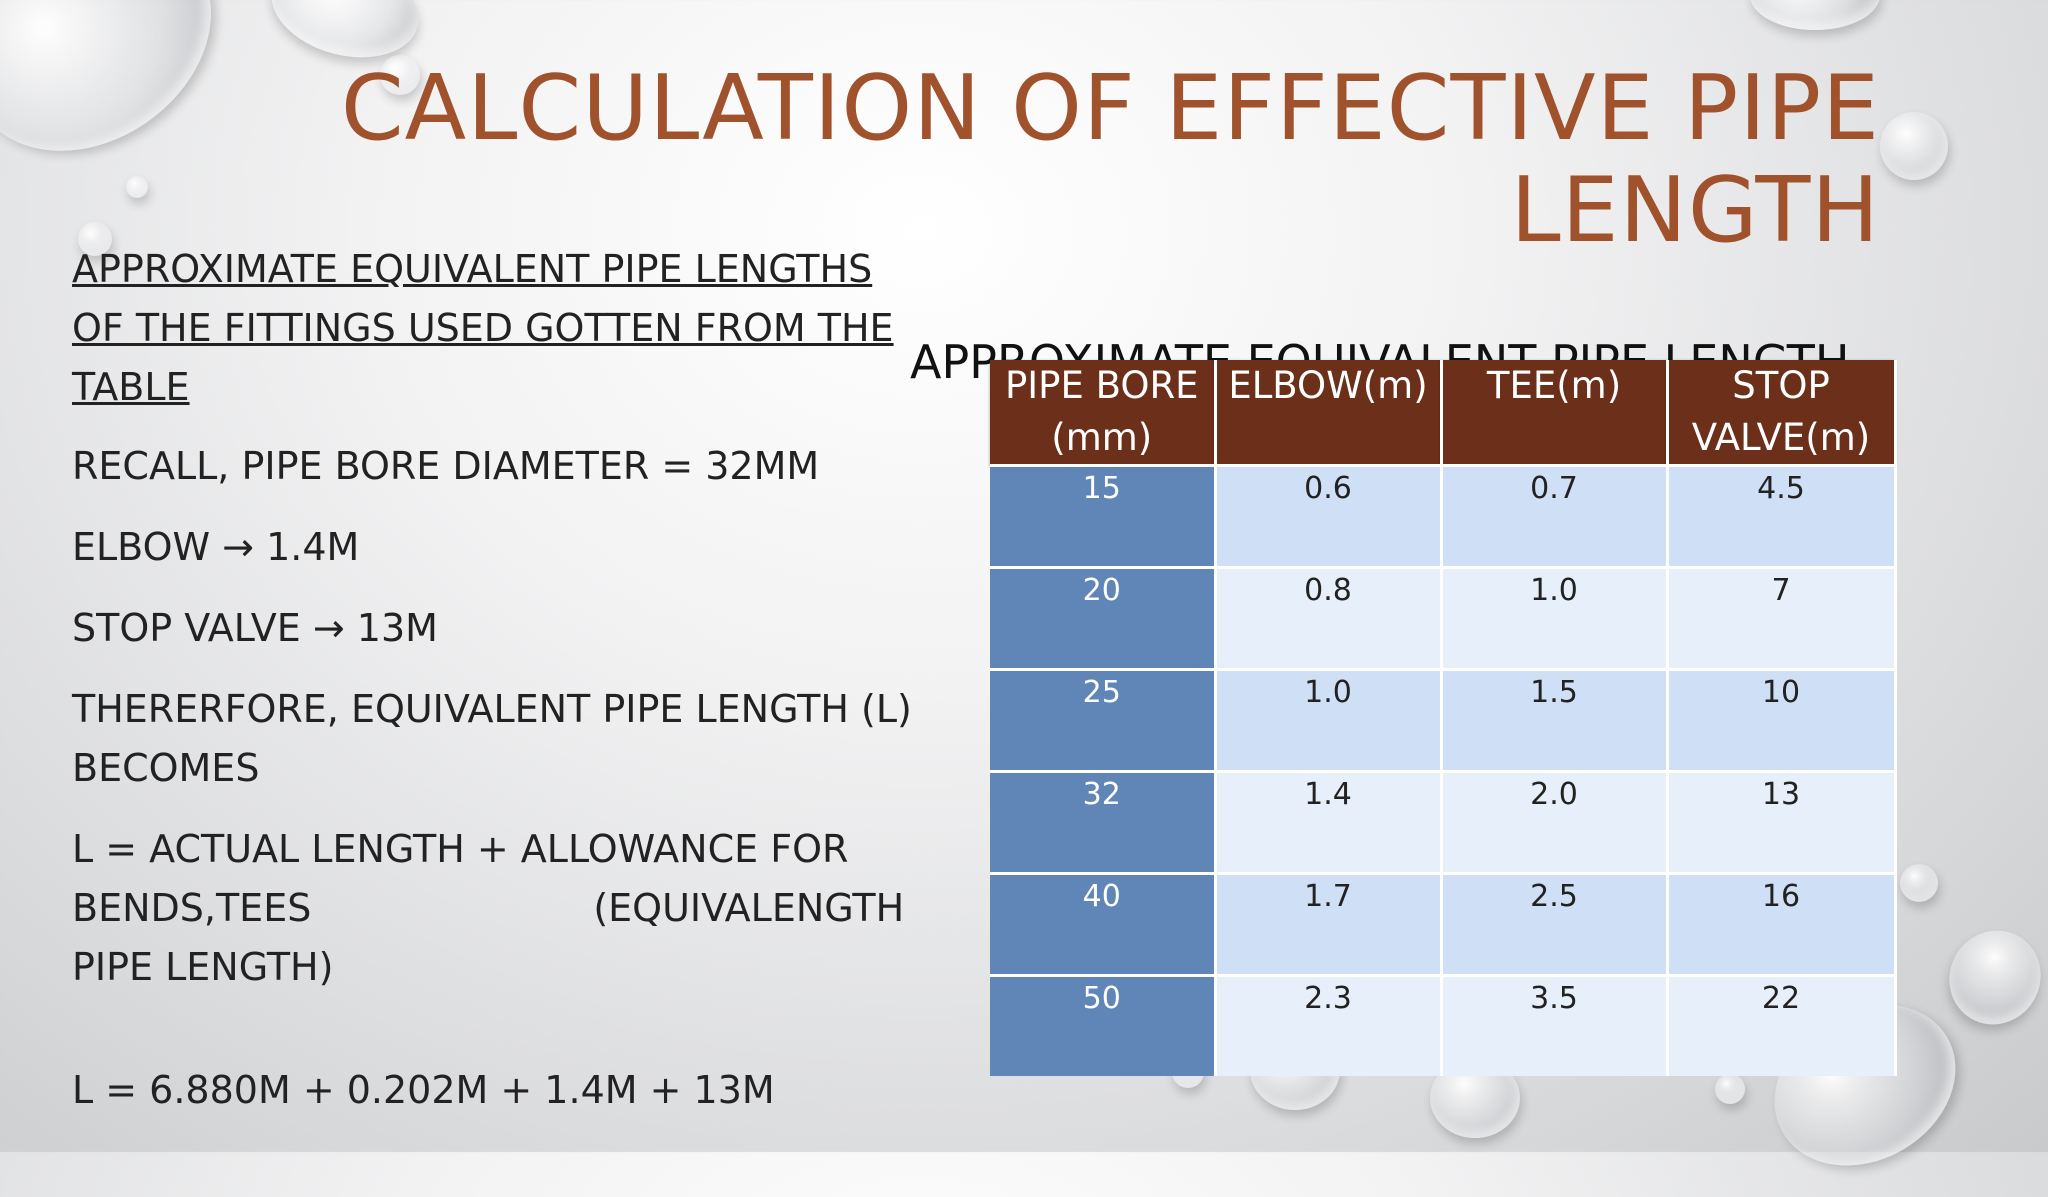 This screenshot has width=2048, height=1197. What do you see at coordinates (1782, 924) in the screenshot?
I see `cell-stop-valve: 16` at bounding box center [1782, 924].